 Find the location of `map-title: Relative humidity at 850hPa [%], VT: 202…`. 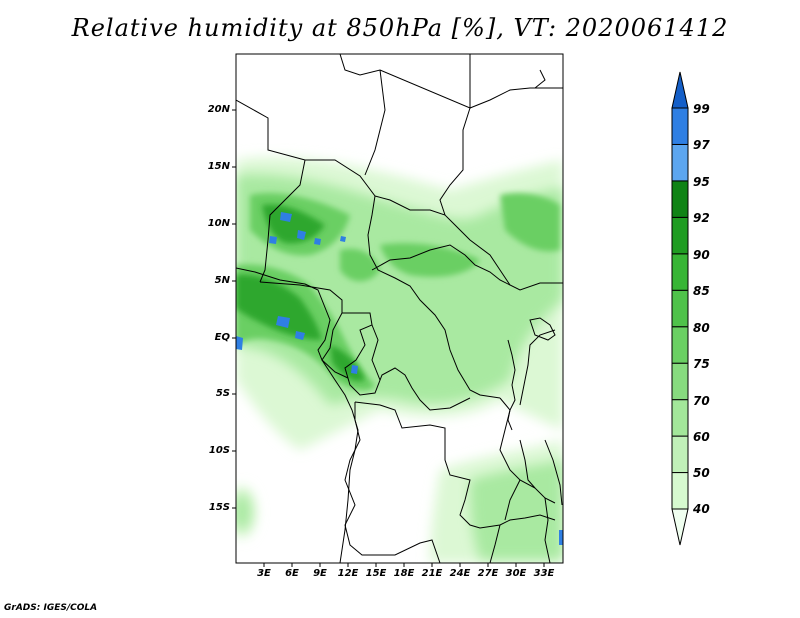

map-title: Relative humidity at 850hPa [%], VT: 202… is located at coordinates (400, 28).